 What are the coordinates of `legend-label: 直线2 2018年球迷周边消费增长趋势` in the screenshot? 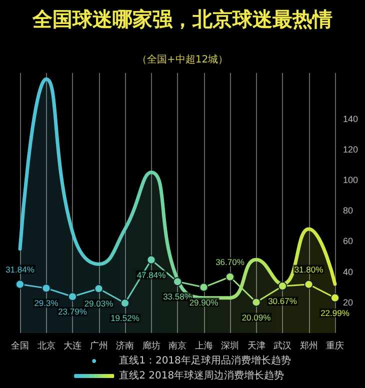 It's located at (201, 376).